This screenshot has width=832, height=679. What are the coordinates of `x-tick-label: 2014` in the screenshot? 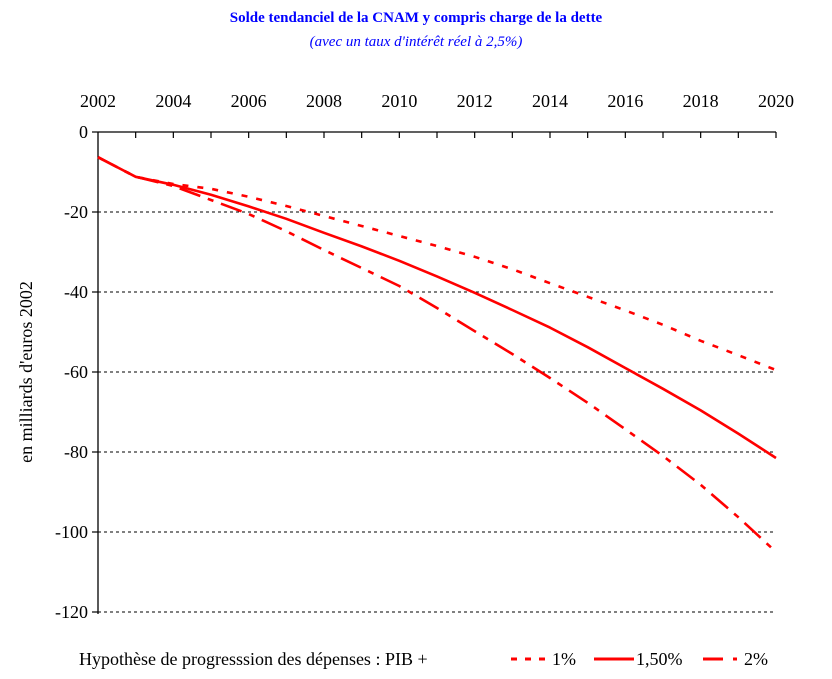 It's located at (550, 101).